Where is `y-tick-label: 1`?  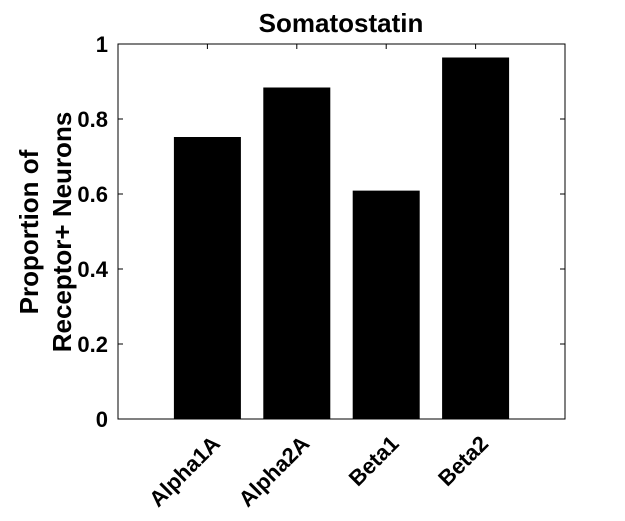
y-tick-label: 1 is located at coordinates (102, 44).